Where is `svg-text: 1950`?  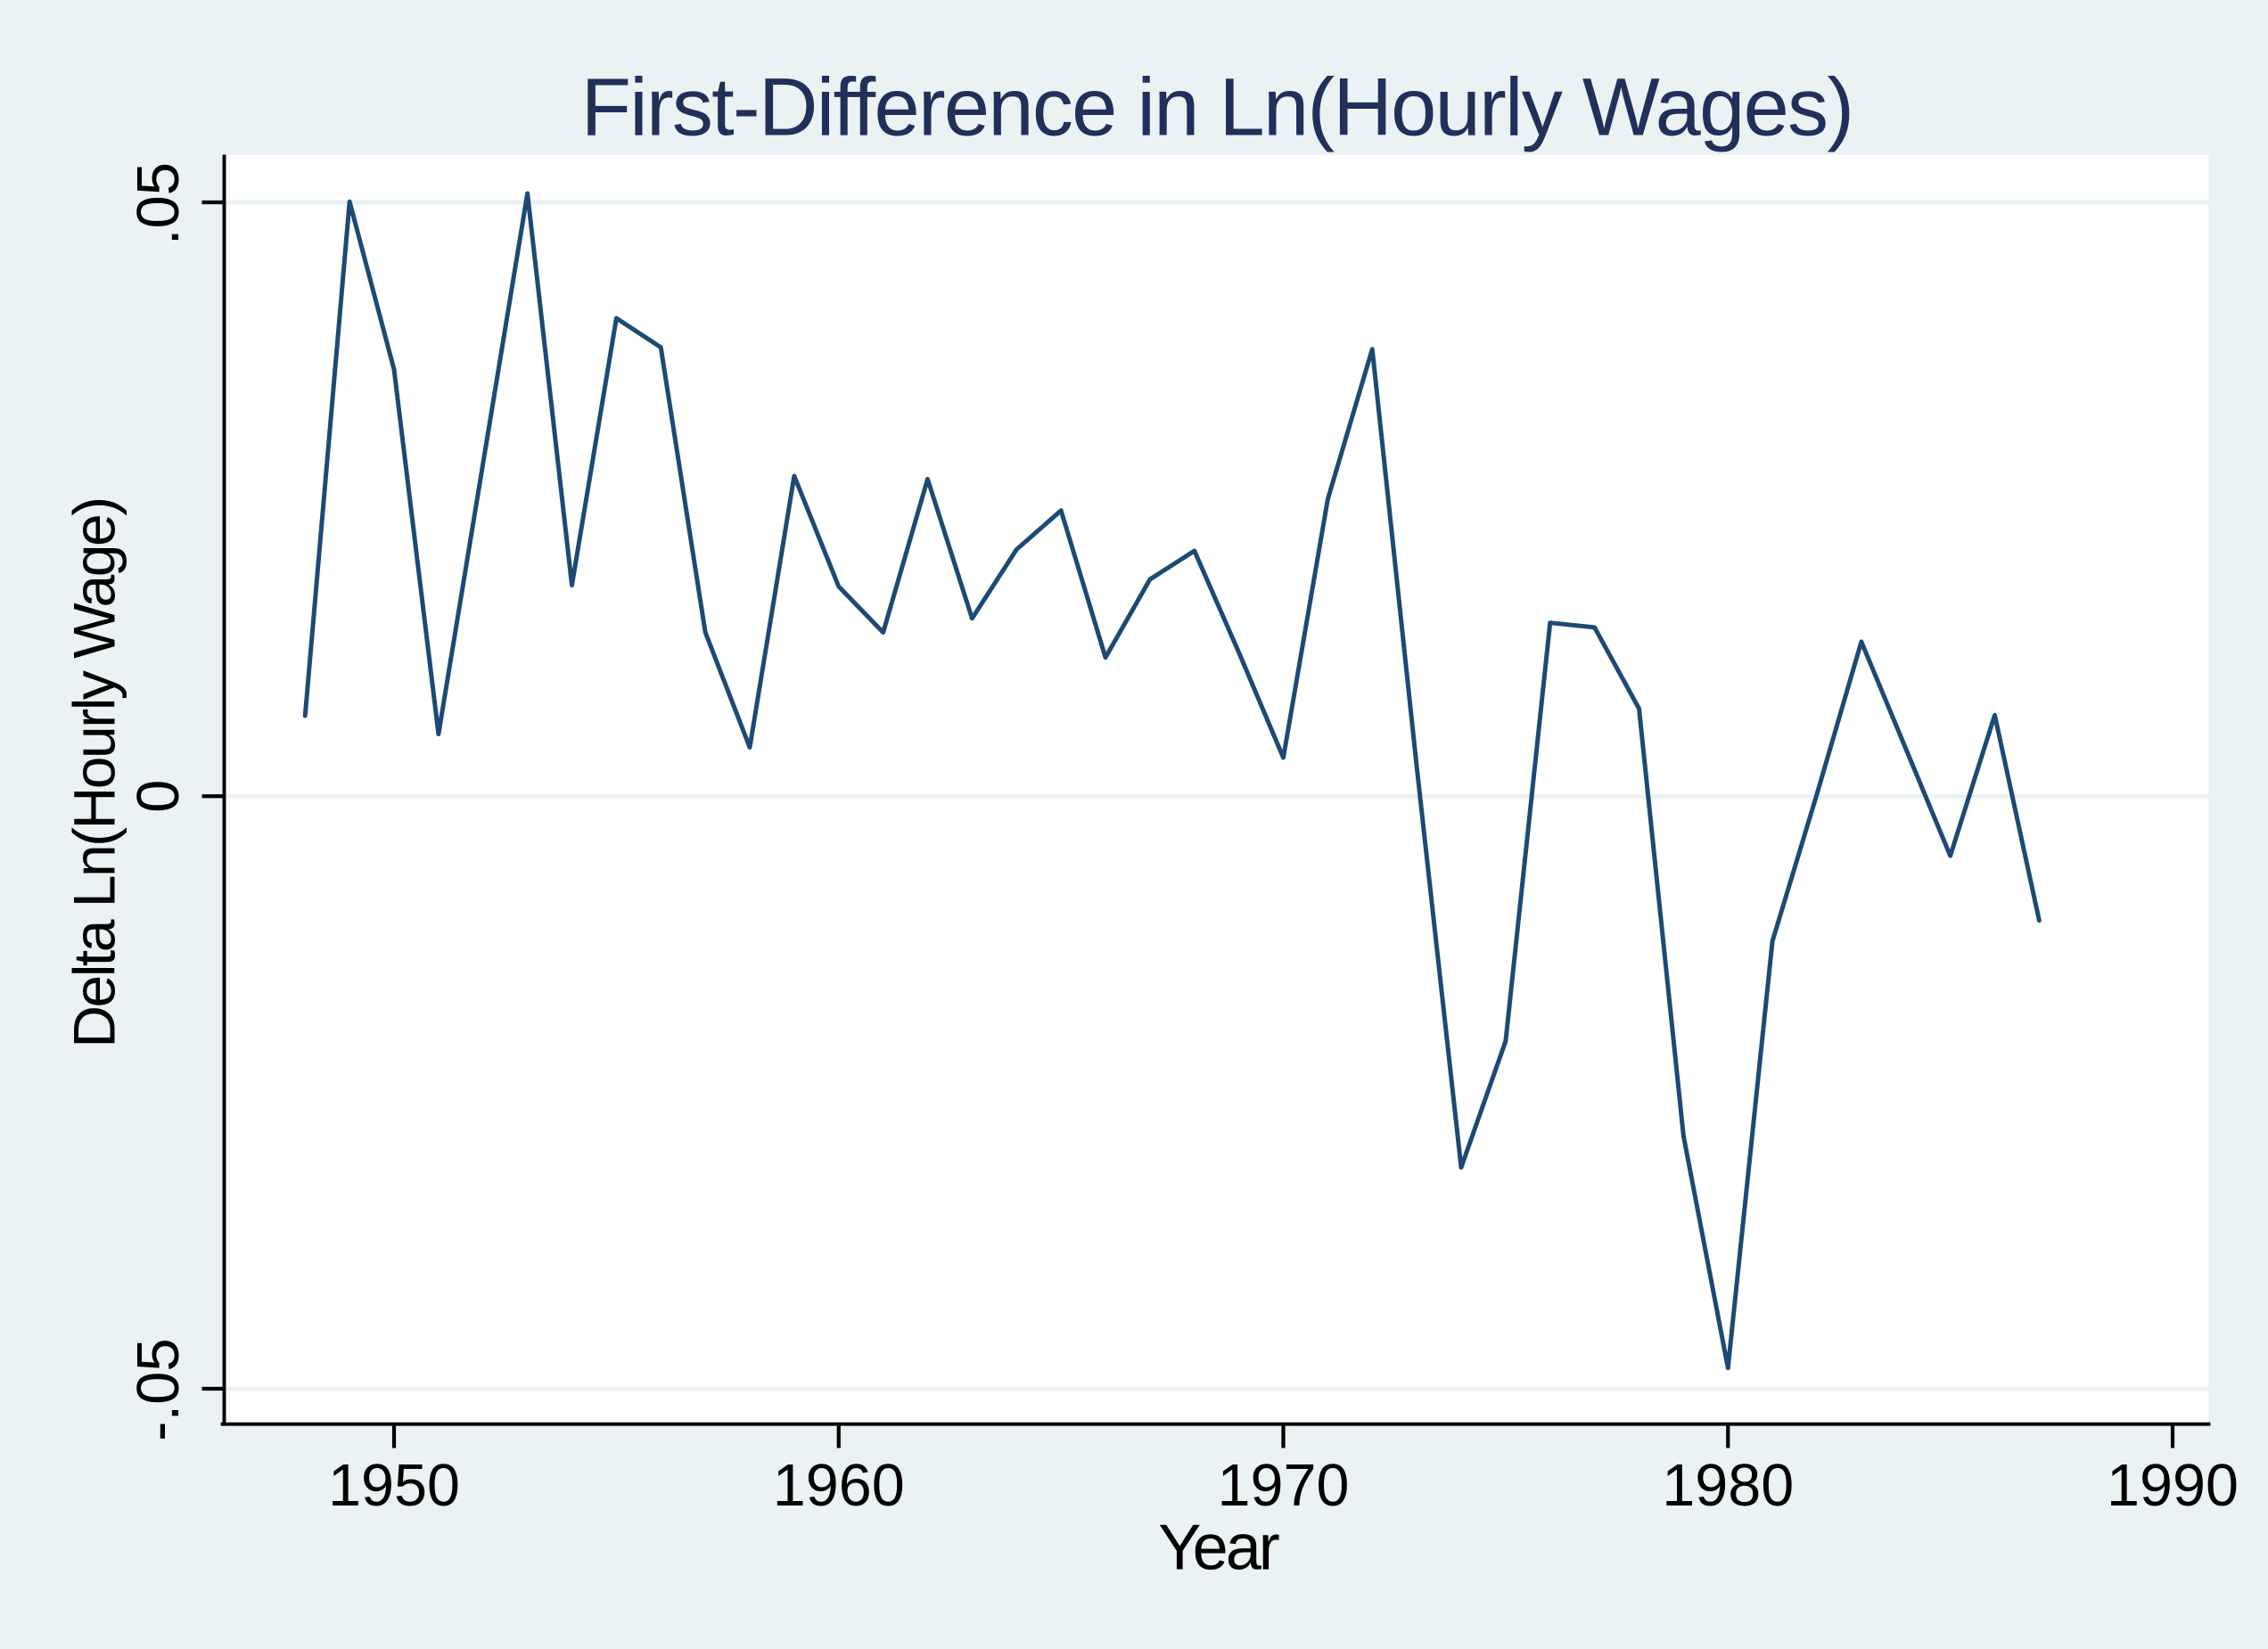 svg-text: 1950 is located at coordinates (394, 1486).